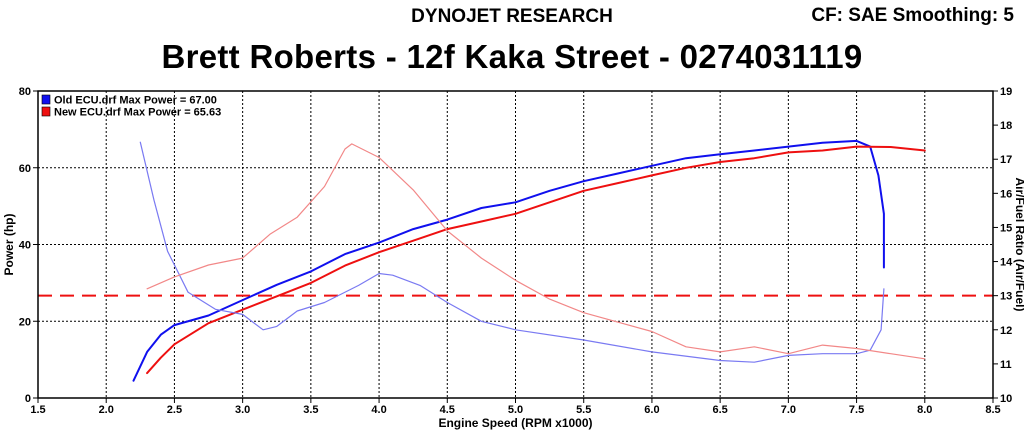 This screenshot has height=430, width=1024. What do you see at coordinates (9, 244) in the screenshot?
I see `y-axis-label: Power (hp)` at bounding box center [9, 244].